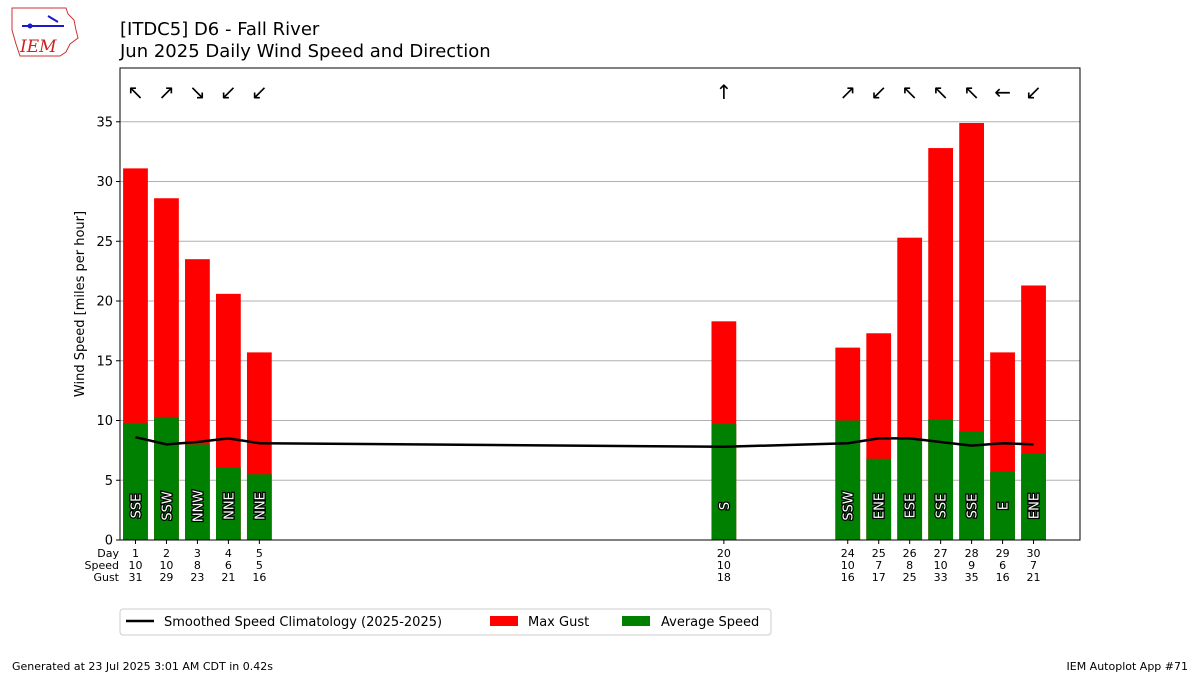 The image size is (1200, 675). What do you see at coordinates (102, 565) in the screenshot?
I see `row-label-speed: Speed` at bounding box center [102, 565].